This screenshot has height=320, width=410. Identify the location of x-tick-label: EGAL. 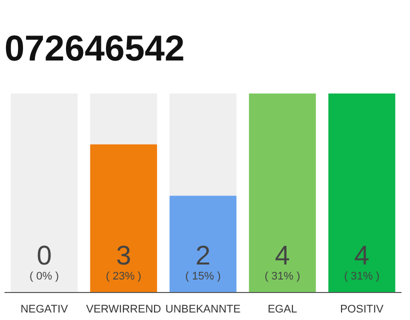
(283, 310).